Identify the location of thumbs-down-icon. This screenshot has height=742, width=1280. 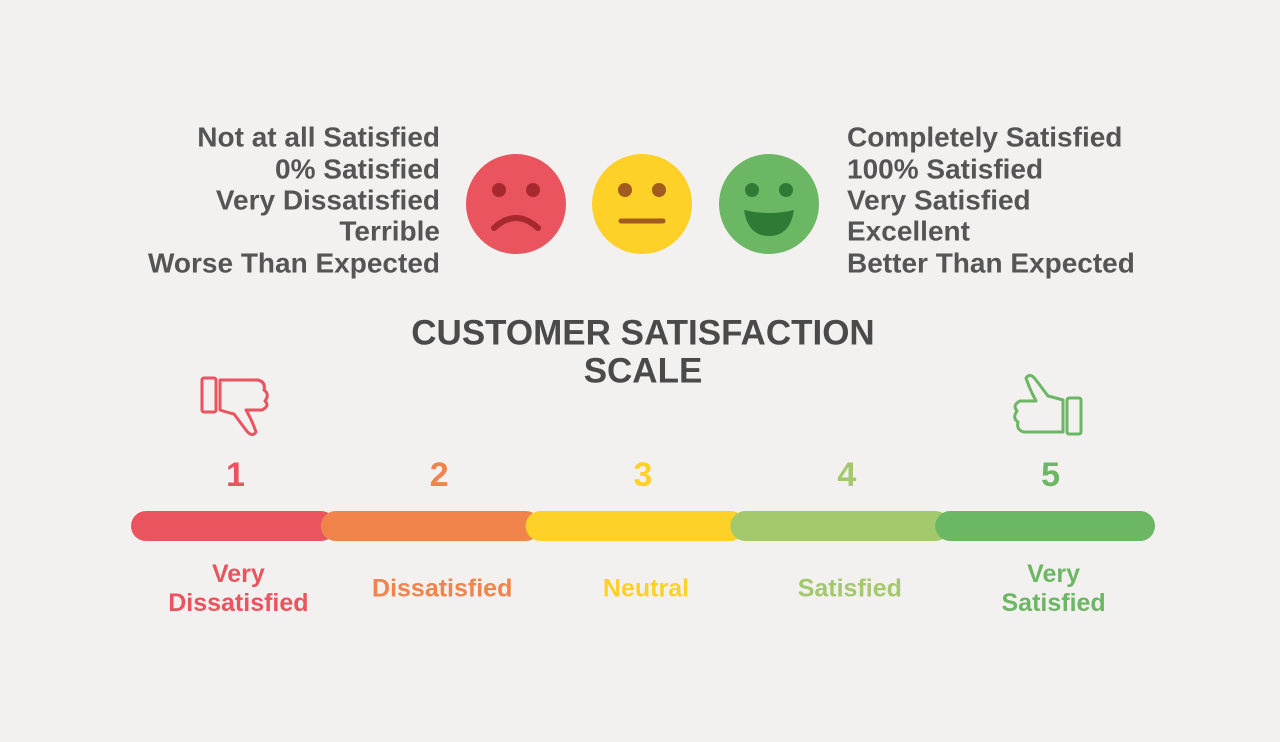
(234, 406).